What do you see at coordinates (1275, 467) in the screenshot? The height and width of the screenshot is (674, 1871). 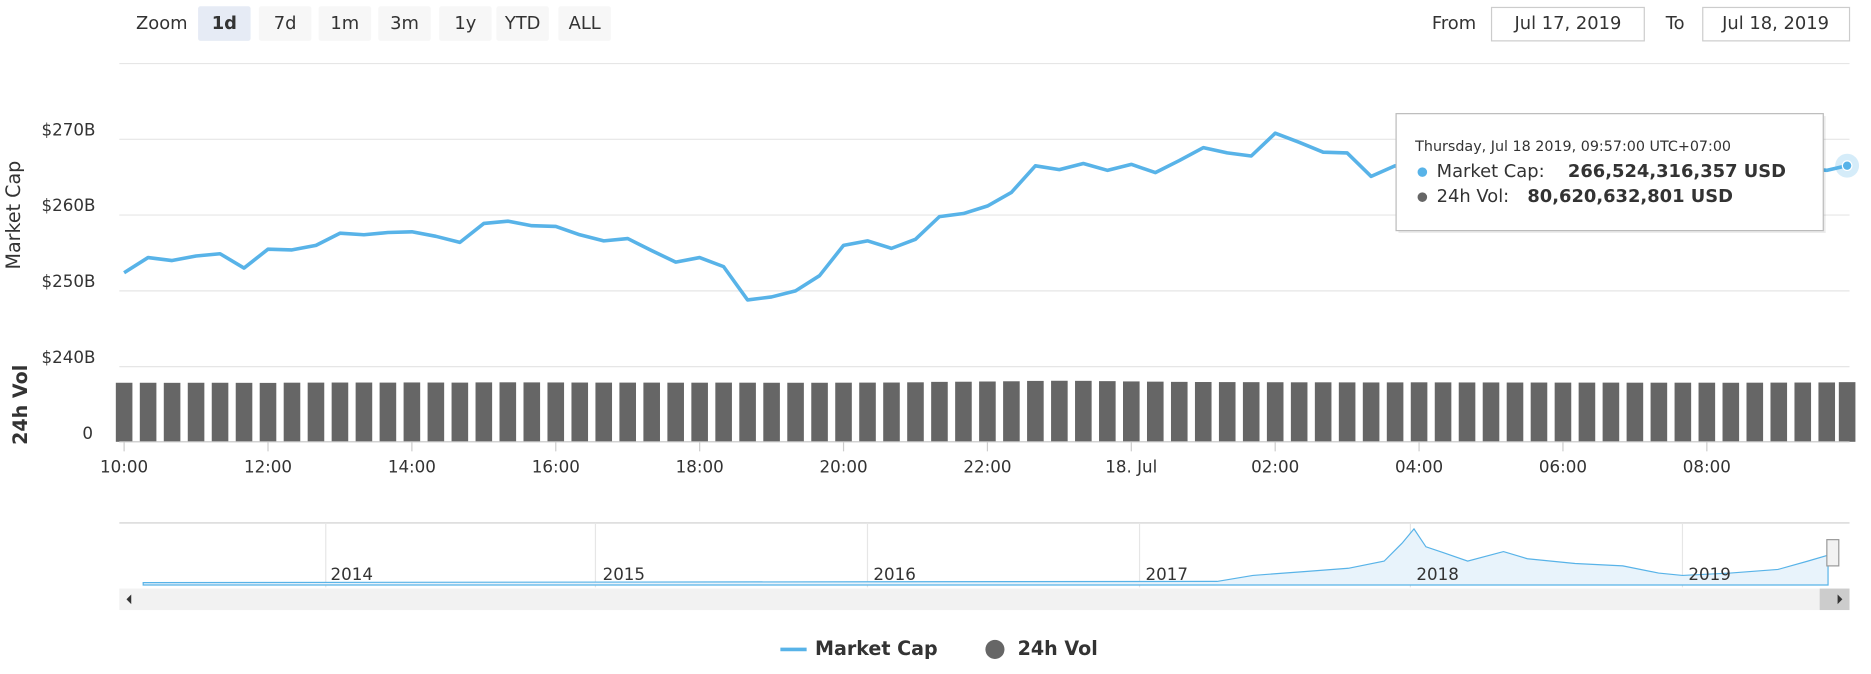 I see `x-tick-label: 02:00` at bounding box center [1275, 467].